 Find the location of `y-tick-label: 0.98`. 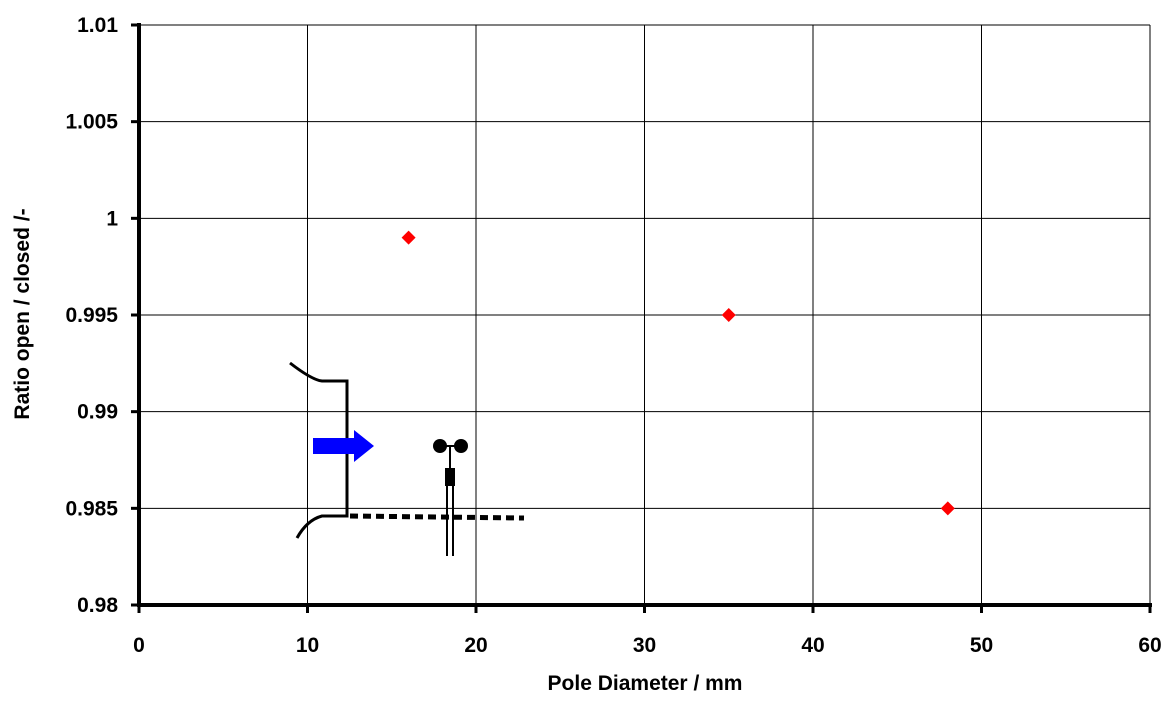

y-tick-label: 0.98 is located at coordinates (97, 605).